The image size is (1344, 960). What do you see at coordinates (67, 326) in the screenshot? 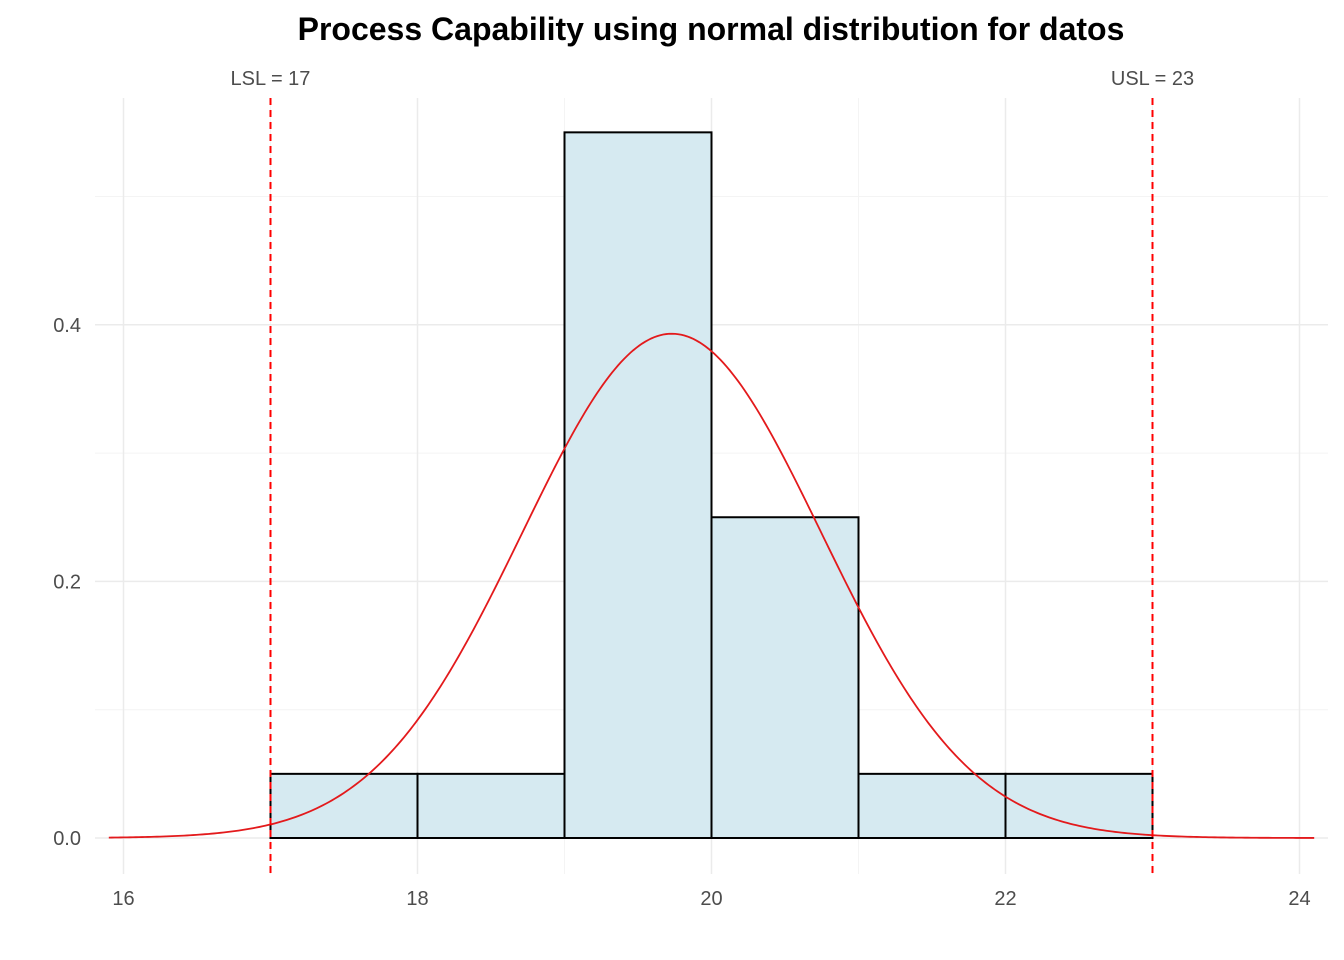
I see `y-tick-label: 0.4` at bounding box center [67, 326].